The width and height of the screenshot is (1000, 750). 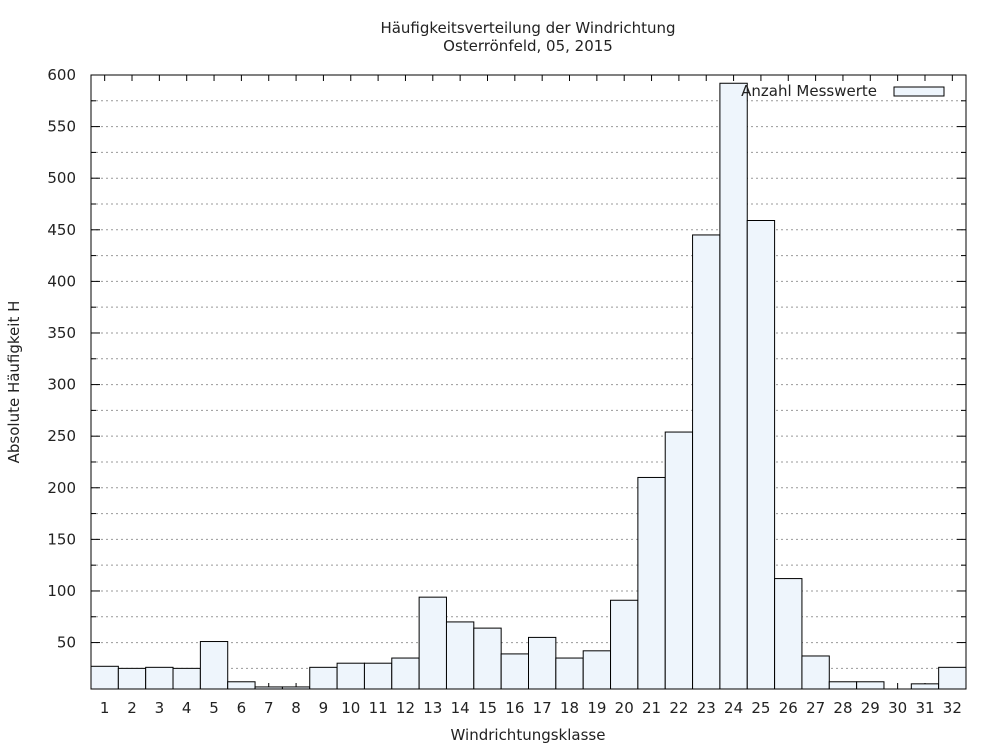 I want to click on x-tick-label: 6, so click(x=242, y=708).